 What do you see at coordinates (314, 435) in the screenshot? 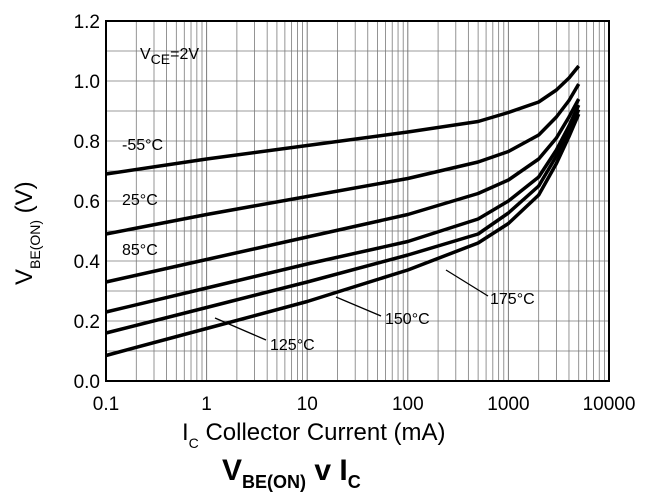
I see `x-axis-label: IC Collector Current (mA)` at bounding box center [314, 435].